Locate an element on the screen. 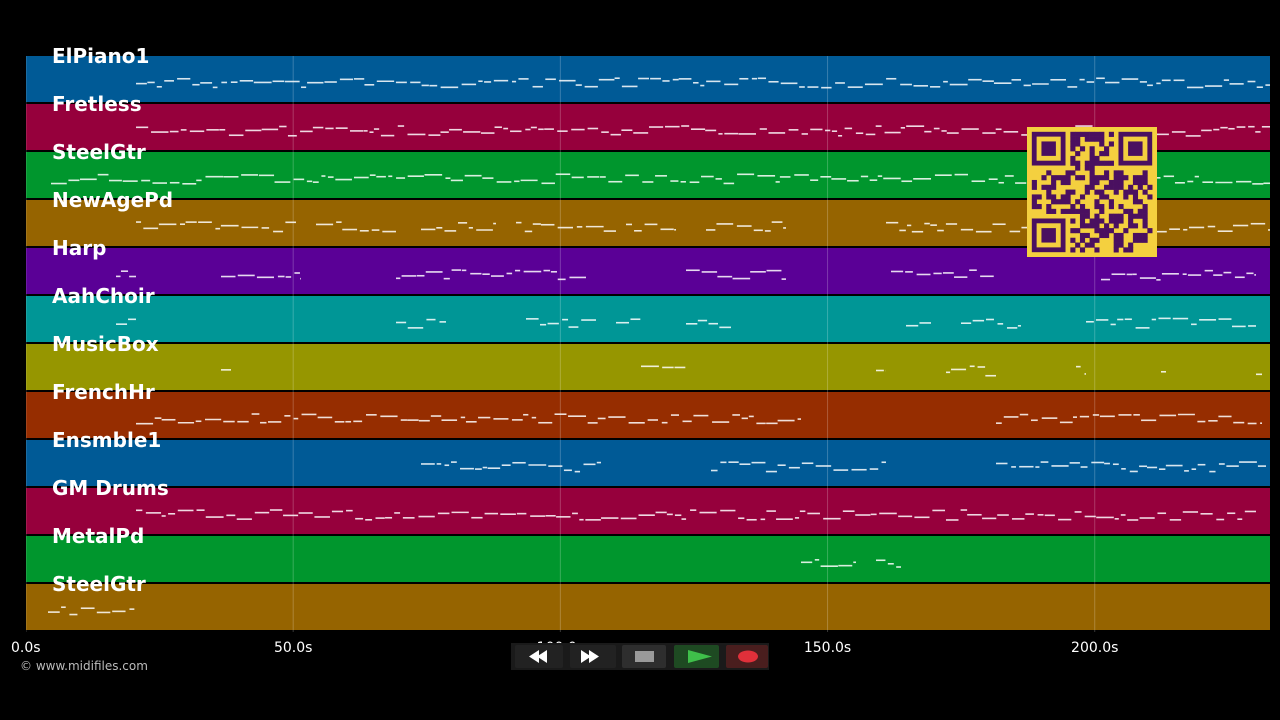 This screenshot has width=1280, height=720. rewind-icon is located at coordinates (538, 656).